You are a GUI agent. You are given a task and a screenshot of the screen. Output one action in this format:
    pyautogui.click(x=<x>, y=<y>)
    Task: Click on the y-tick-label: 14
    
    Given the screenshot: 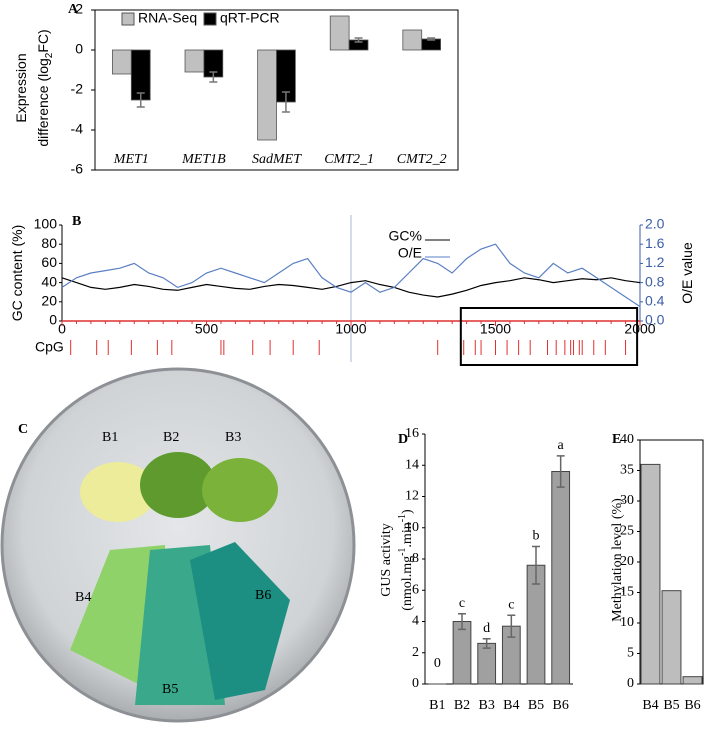 What is the action you would take?
    pyautogui.click(x=412, y=464)
    